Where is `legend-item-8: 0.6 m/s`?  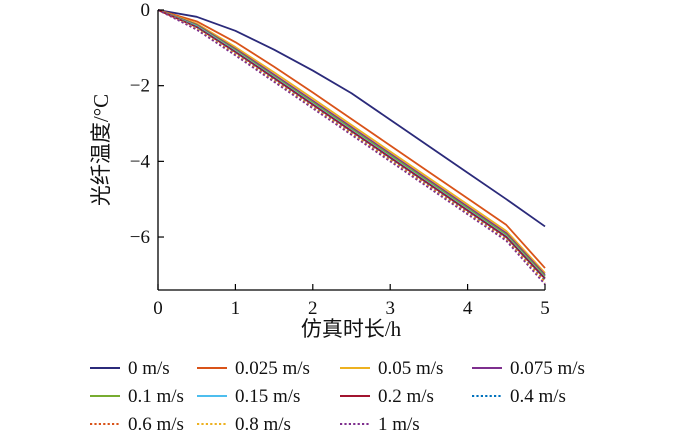 legend-item-8: 0.6 m/s is located at coordinates (137, 424).